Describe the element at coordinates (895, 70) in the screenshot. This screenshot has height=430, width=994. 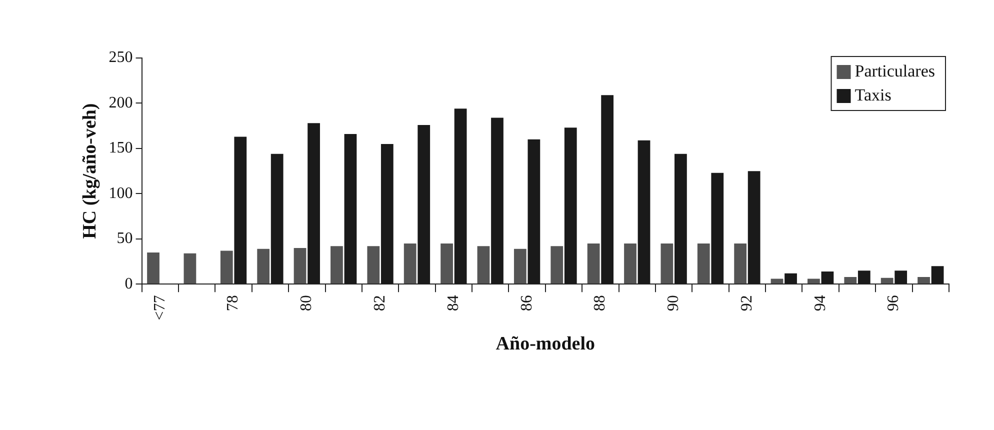
I see `legend-label: Particulares` at that location.